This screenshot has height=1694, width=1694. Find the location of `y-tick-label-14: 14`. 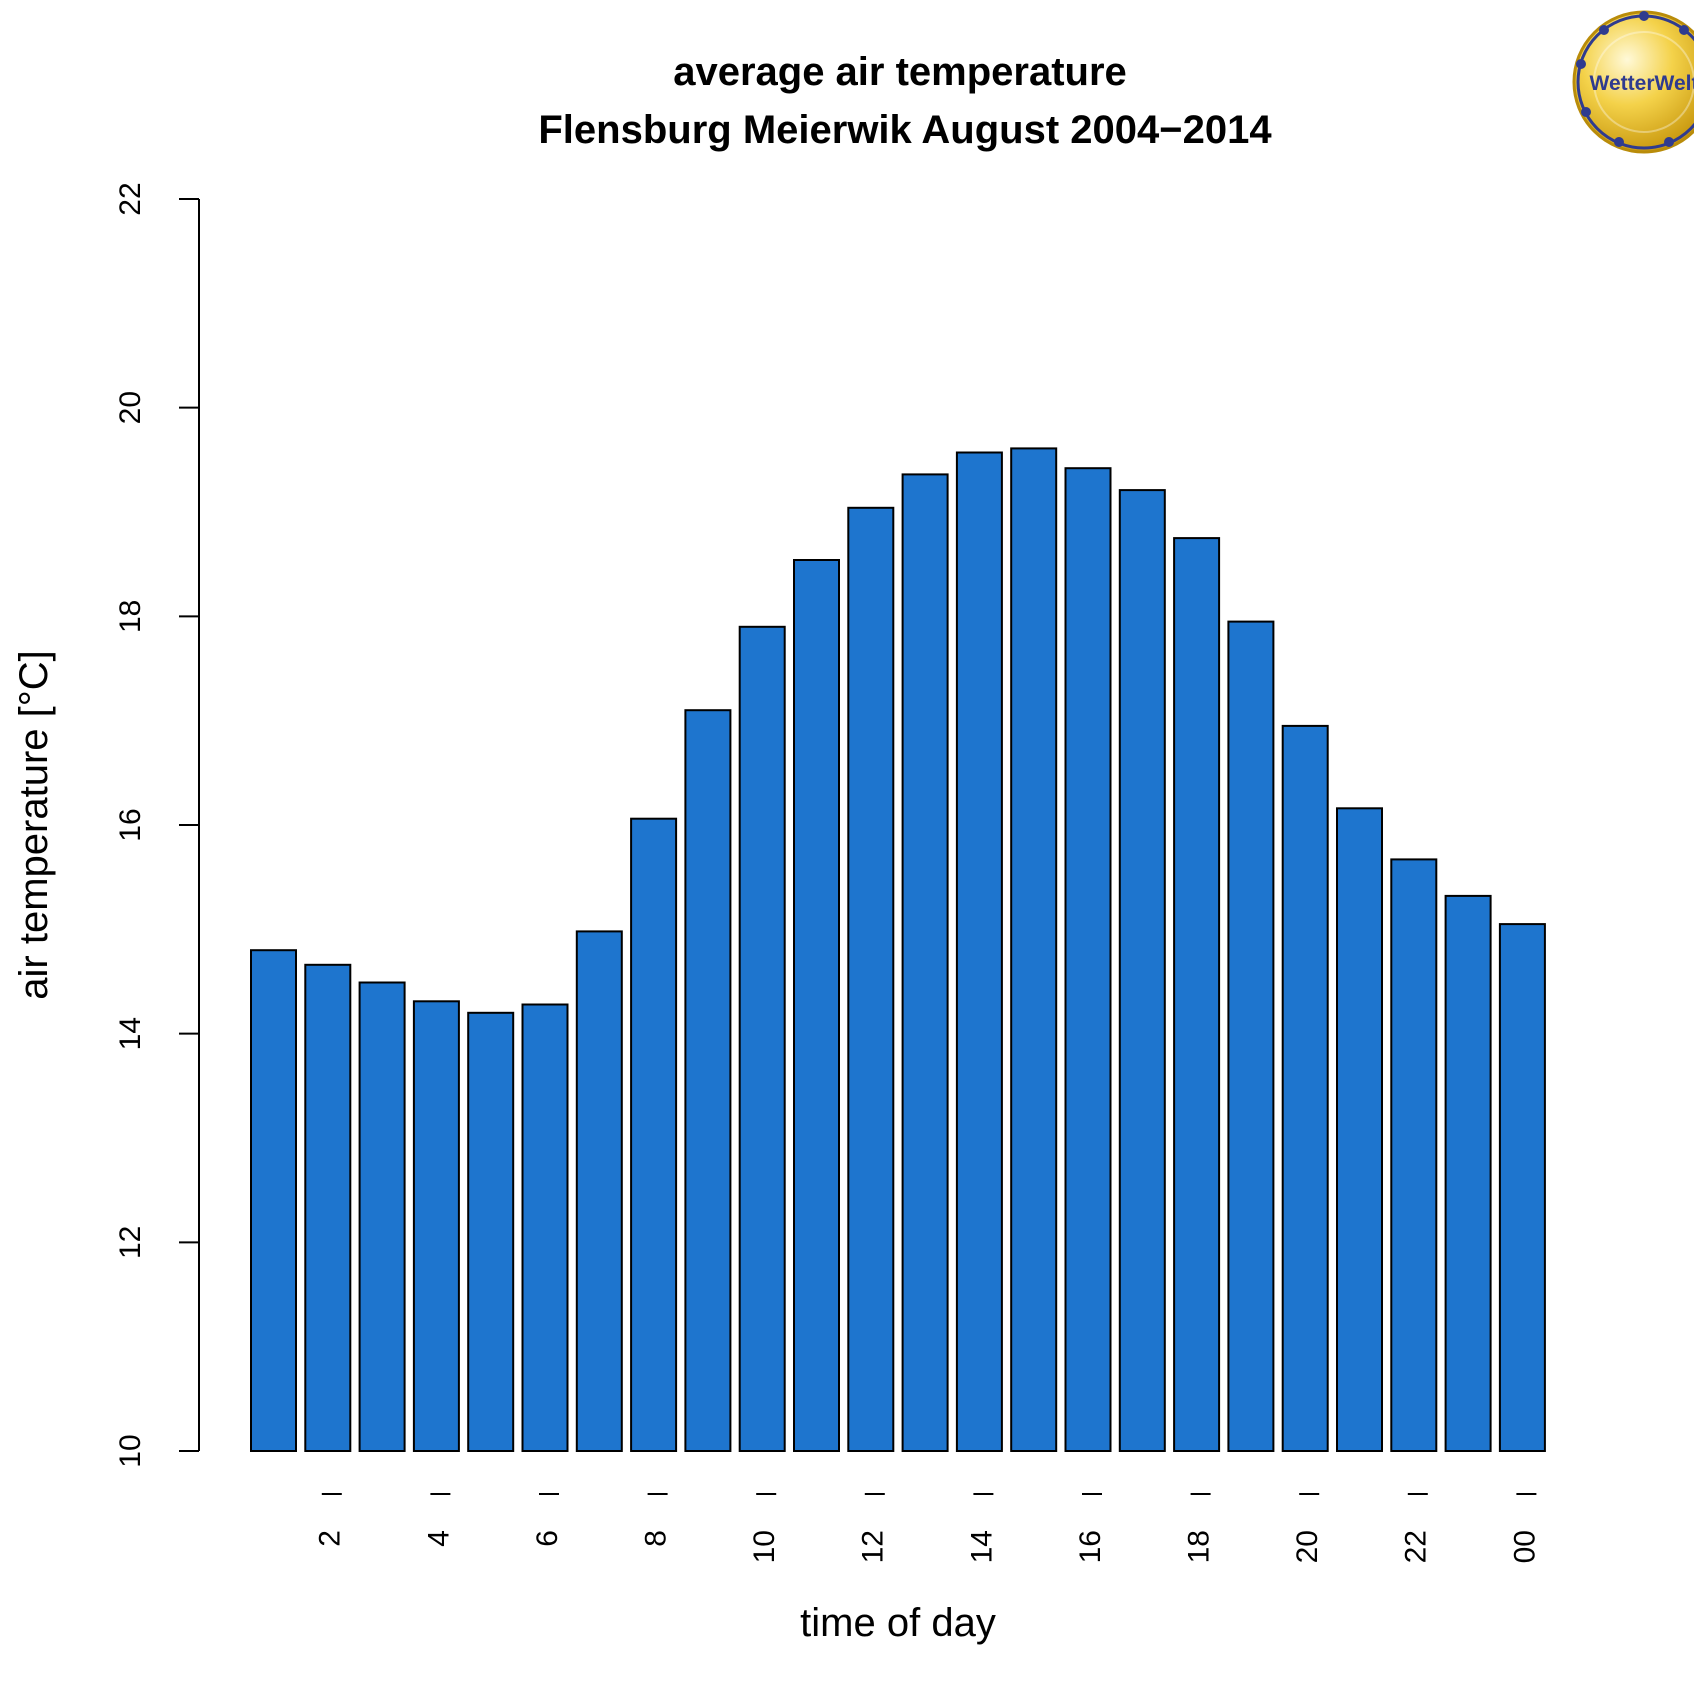

y-tick-label-14: 14 is located at coordinates (130, 1033).